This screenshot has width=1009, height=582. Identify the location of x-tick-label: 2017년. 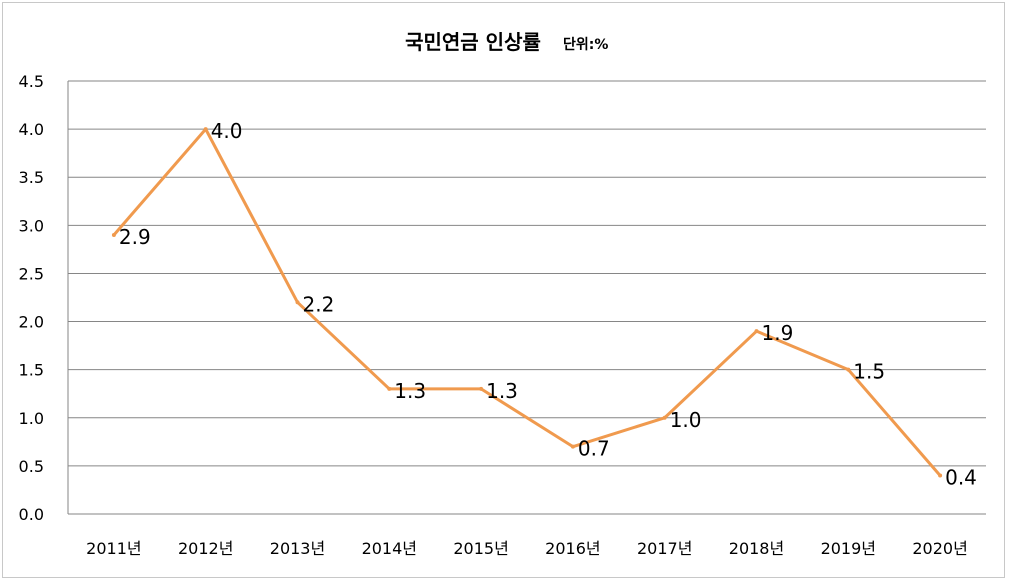
(664, 548).